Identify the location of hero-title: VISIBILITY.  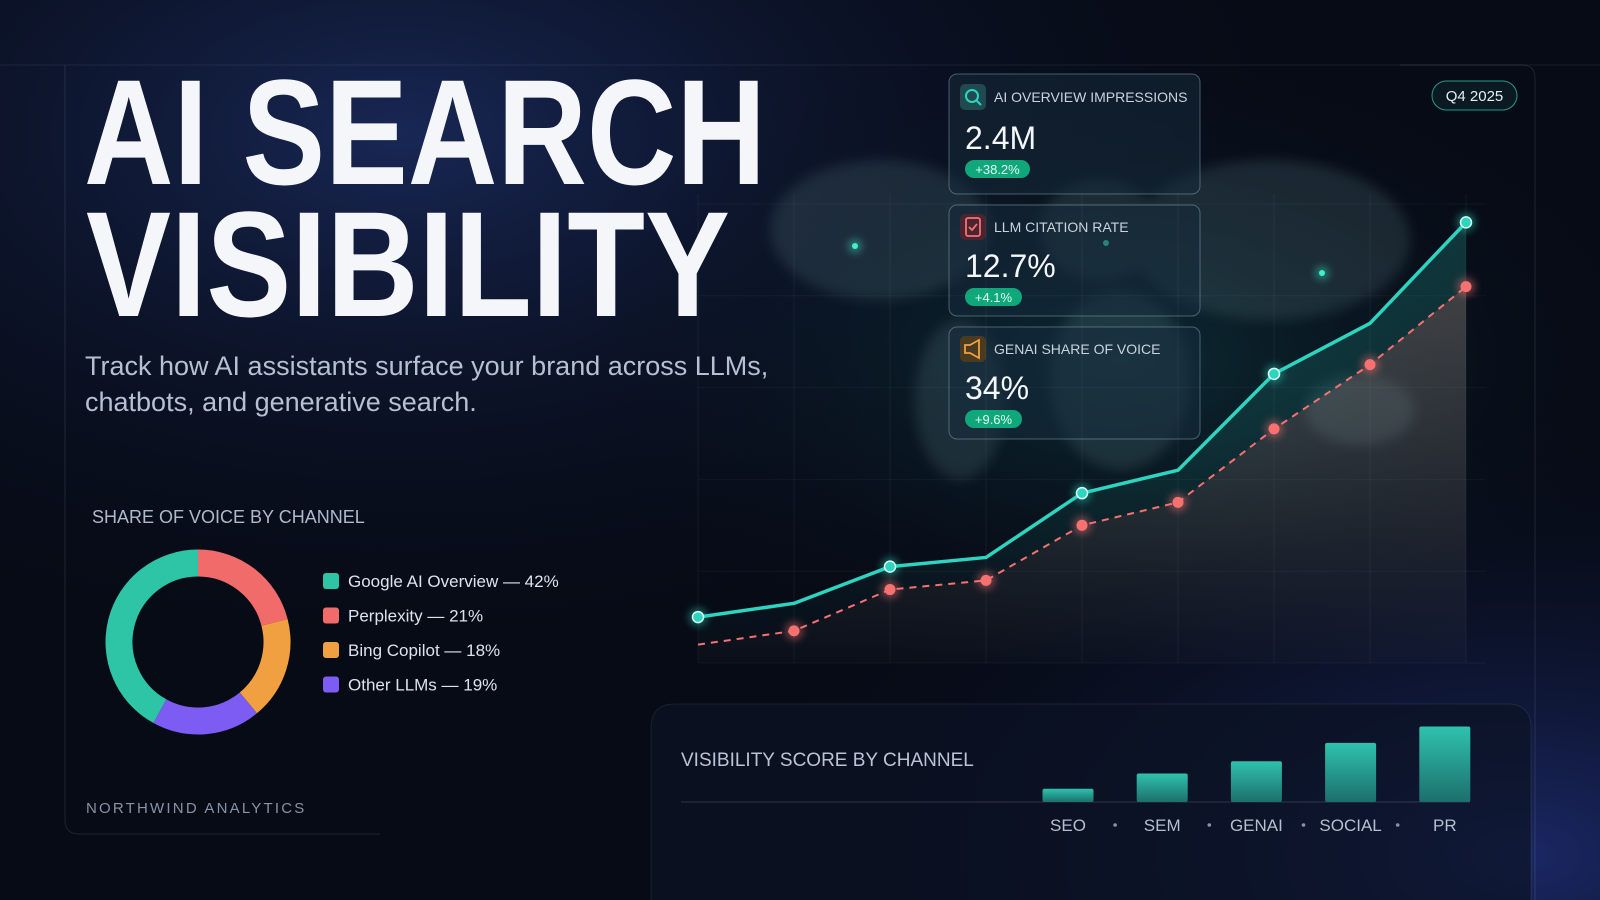
(408, 264).